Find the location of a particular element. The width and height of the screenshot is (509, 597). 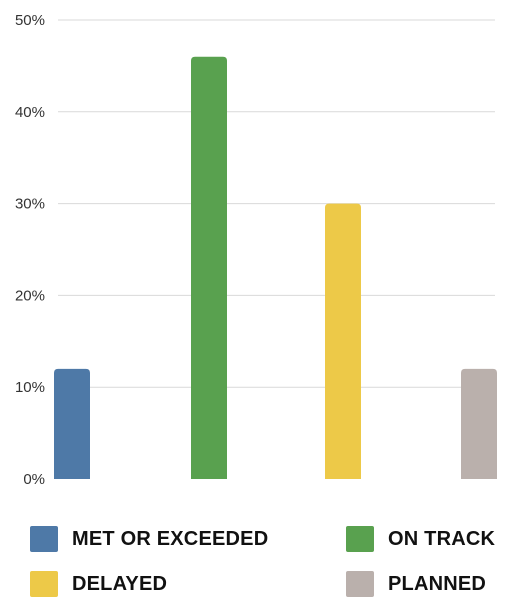

y-tick-label: 0% is located at coordinates (34, 479).